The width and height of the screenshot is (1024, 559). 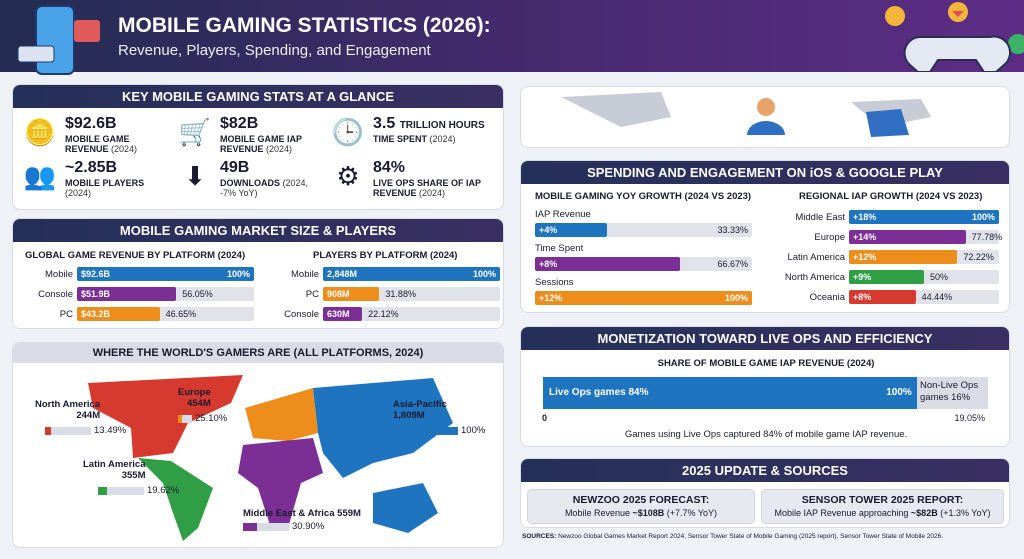 I want to click on region-bar: 100%, so click(x=439, y=430).